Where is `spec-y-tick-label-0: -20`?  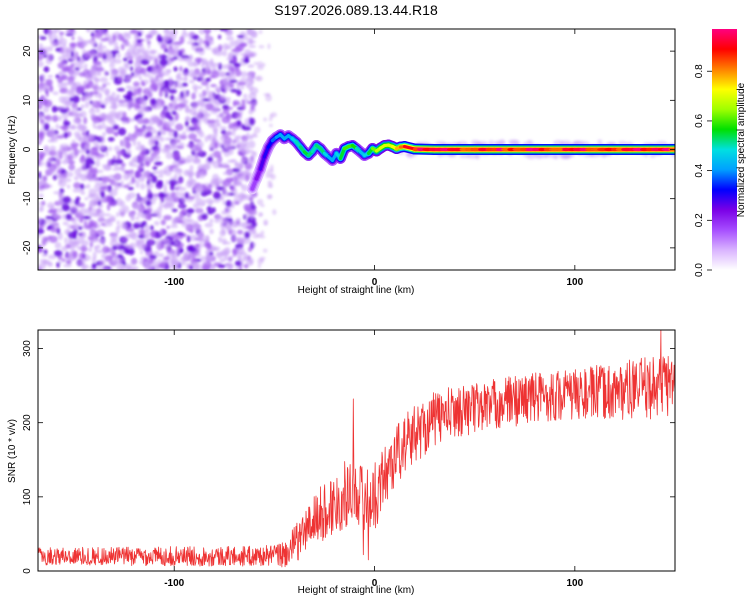
spec-y-tick-label-0: -20 is located at coordinates (27, 247).